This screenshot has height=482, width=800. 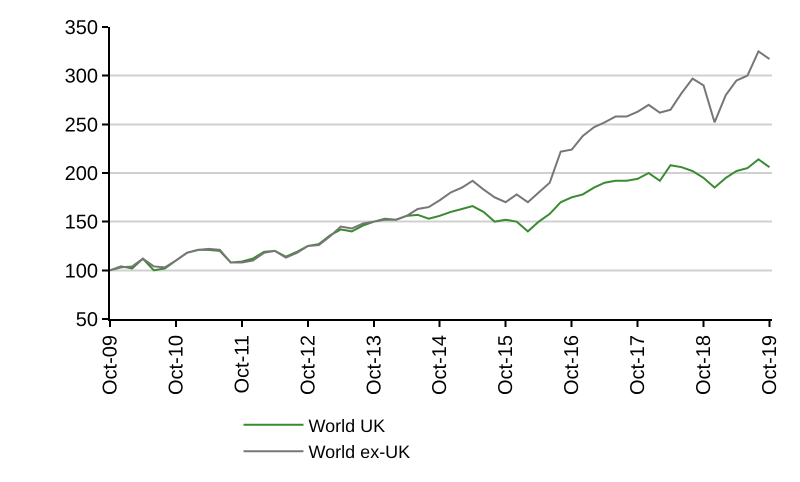 What do you see at coordinates (81, 223) in the screenshot?
I see `y-tick-label: 150` at bounding box center [81, 223].